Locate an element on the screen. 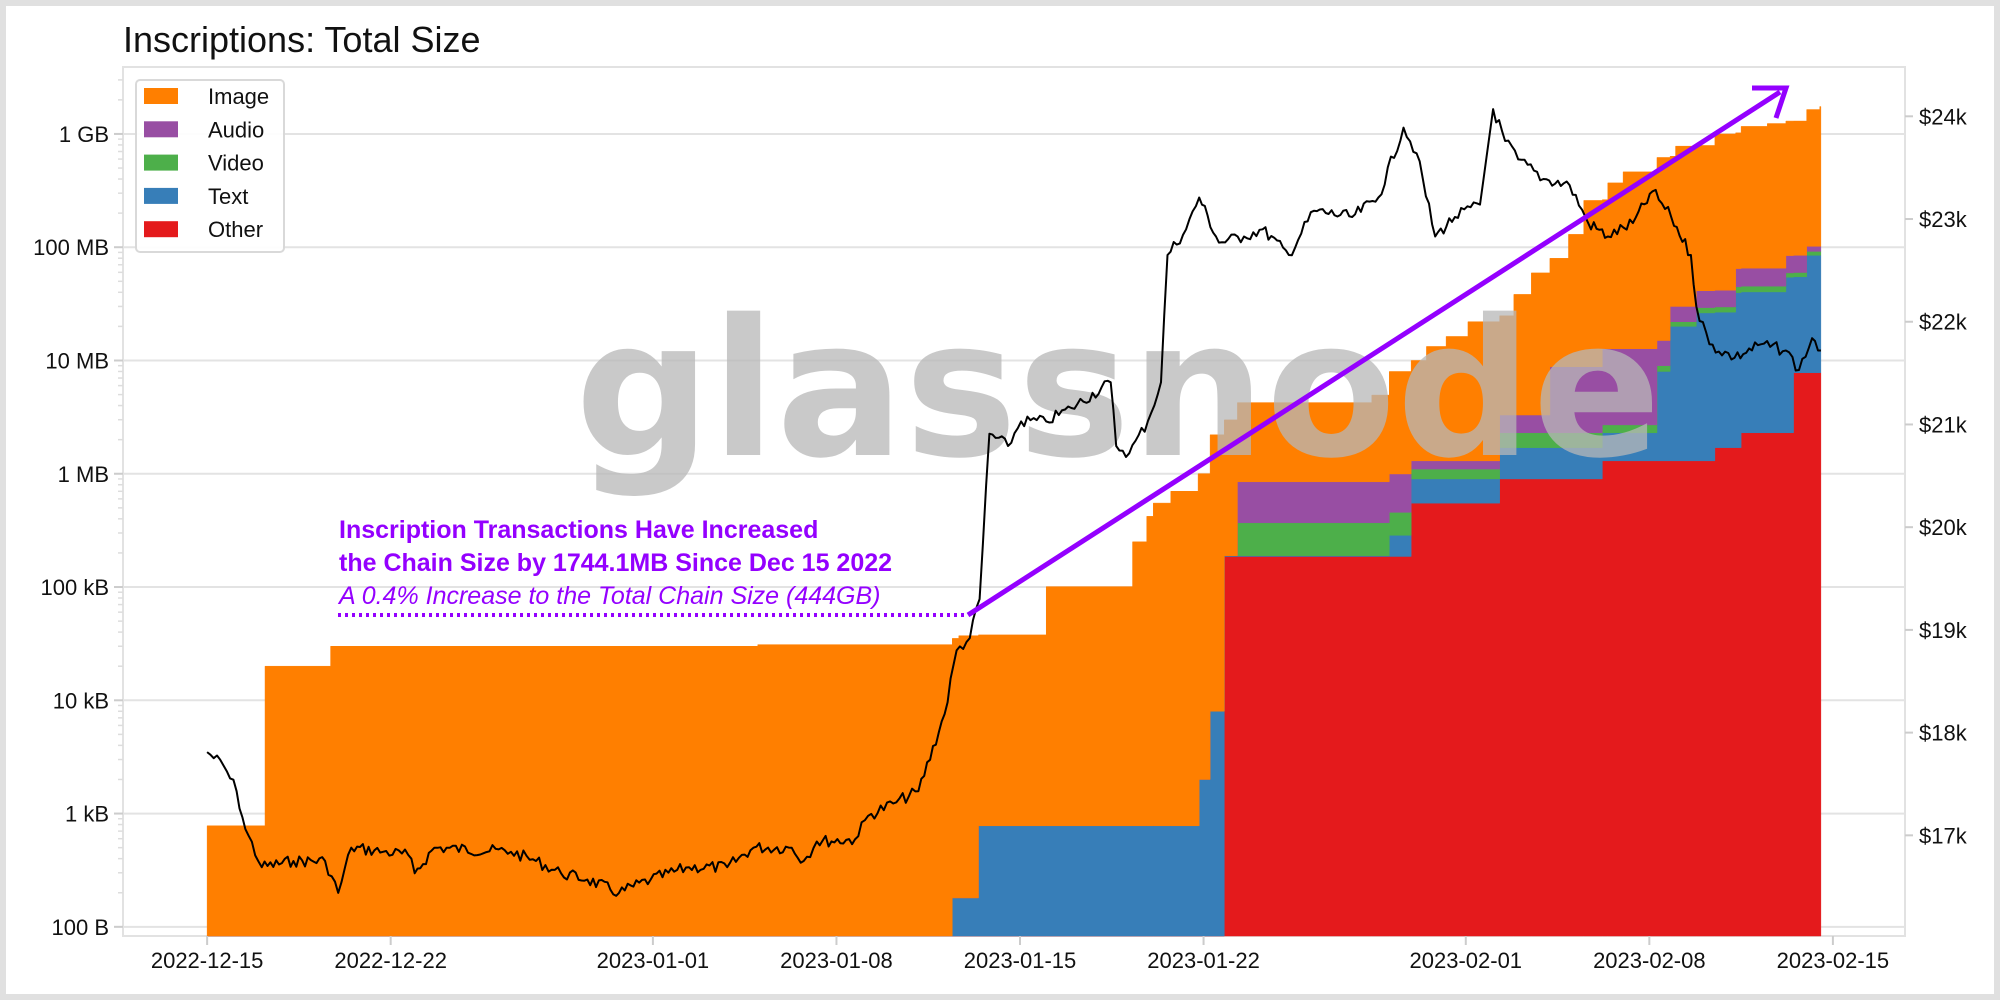 The width and height of the screenshot is (2000, 1000). y-tick-label: 100 kB is located at coordinates (75, 587).